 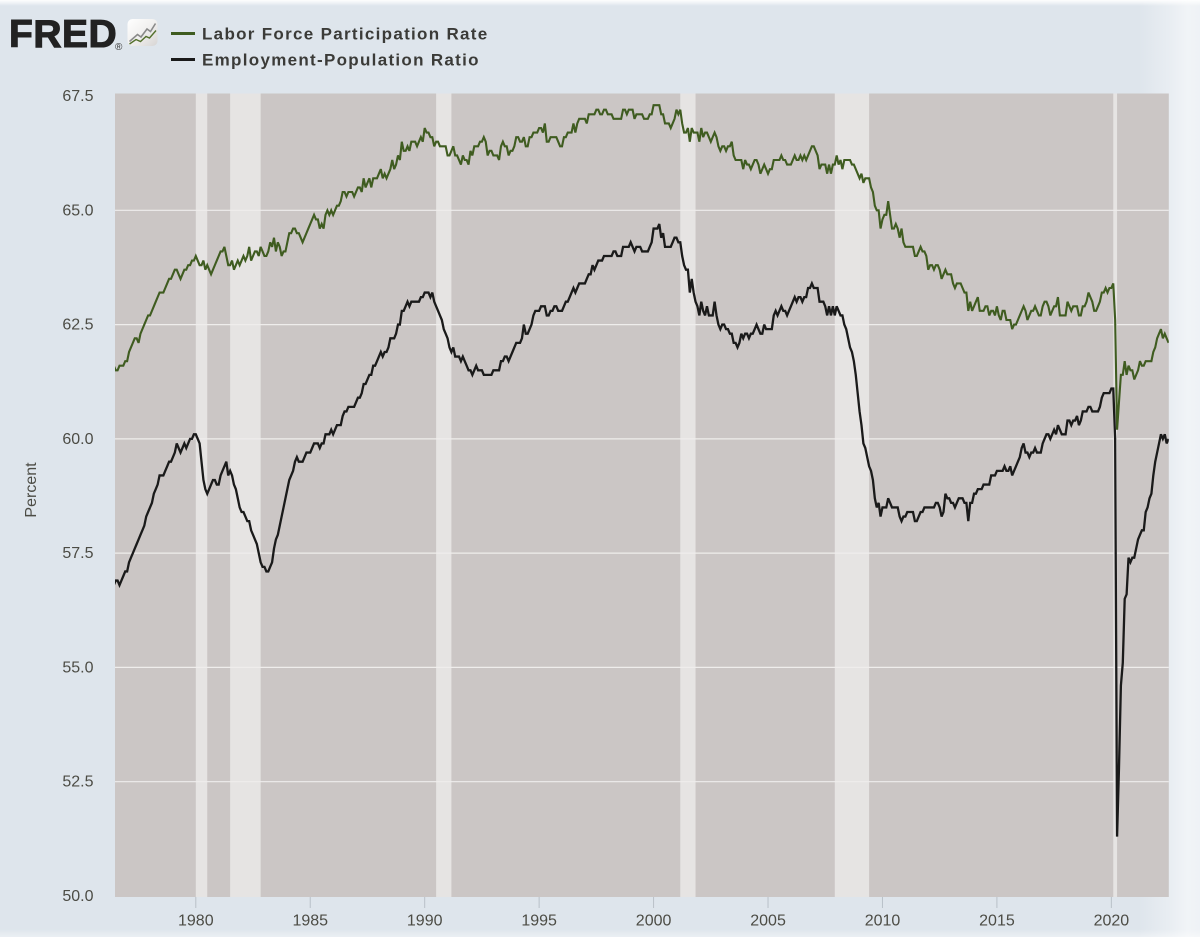 I want to click on legend-label-participation-rate: Labor Force Participation Rate, so click(x=345, y=34).